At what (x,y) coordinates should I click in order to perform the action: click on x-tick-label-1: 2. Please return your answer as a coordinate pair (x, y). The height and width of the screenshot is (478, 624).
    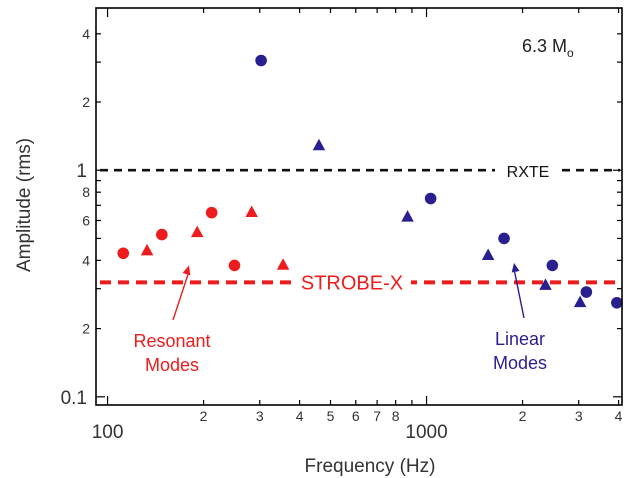
    Looking at the image, I should click on (204, 416).